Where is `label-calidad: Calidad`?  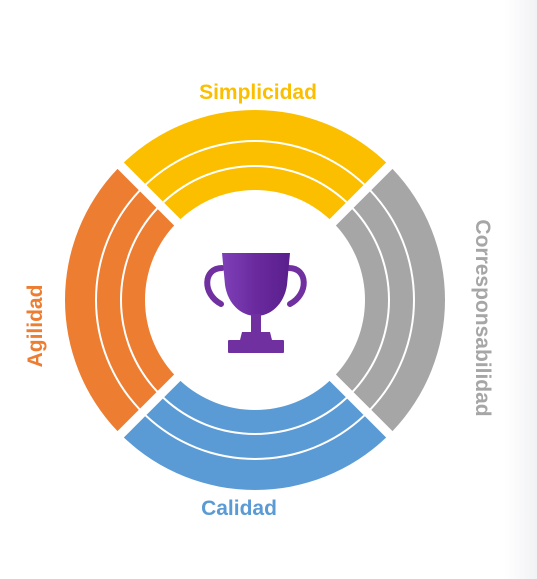
label-calidad: Calidad is located at coordinates (239, 508).